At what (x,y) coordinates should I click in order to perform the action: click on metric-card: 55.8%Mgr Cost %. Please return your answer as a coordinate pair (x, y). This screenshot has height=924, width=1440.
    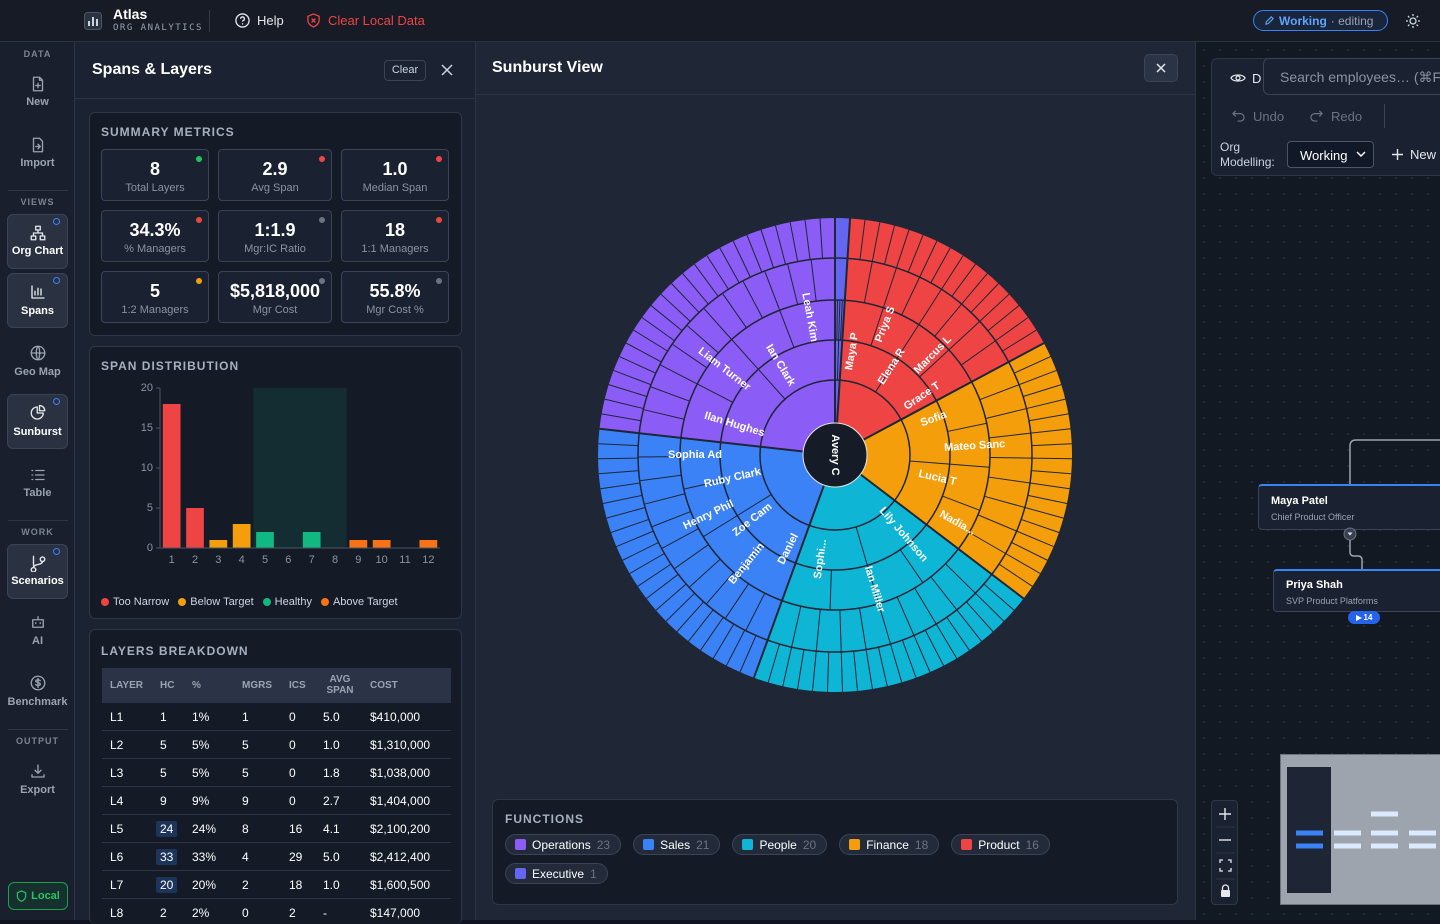
    Looking at the image, I should click on (395, 297).